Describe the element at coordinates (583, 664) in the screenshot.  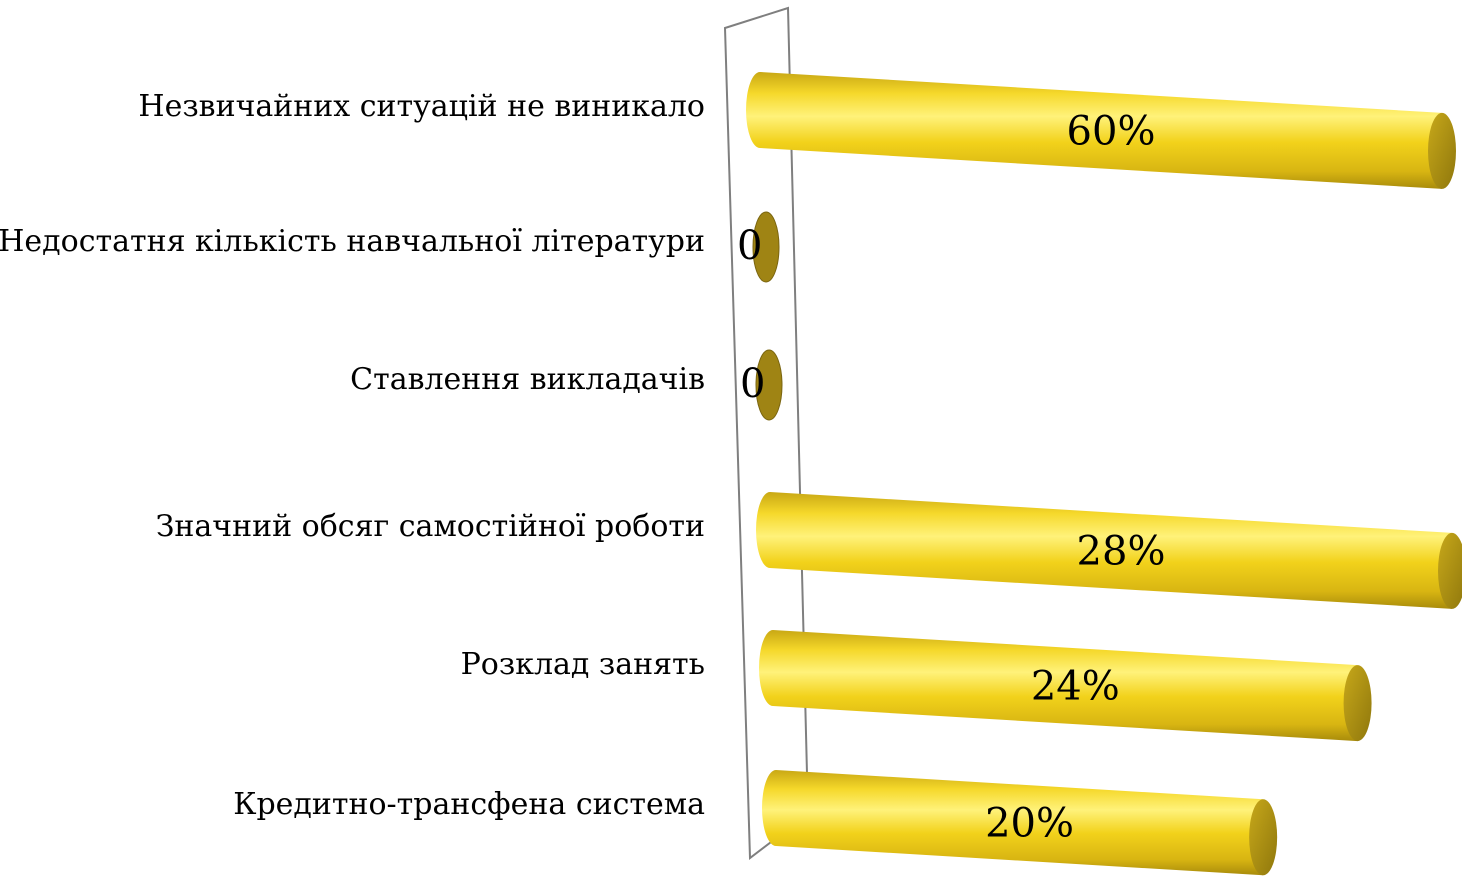
I see `category-label: Розклад занять` at that location.